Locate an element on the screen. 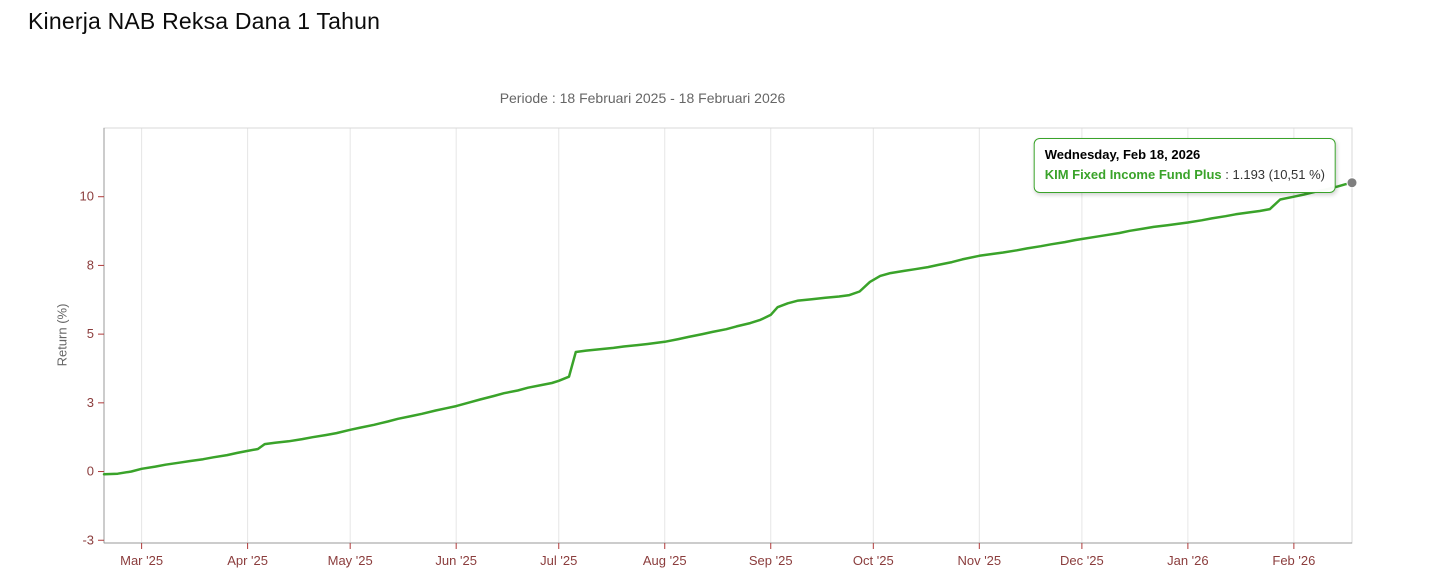 The image size is (1429, 585). x-tick-label: Dec '25 is located at coordinates (1082, 560).